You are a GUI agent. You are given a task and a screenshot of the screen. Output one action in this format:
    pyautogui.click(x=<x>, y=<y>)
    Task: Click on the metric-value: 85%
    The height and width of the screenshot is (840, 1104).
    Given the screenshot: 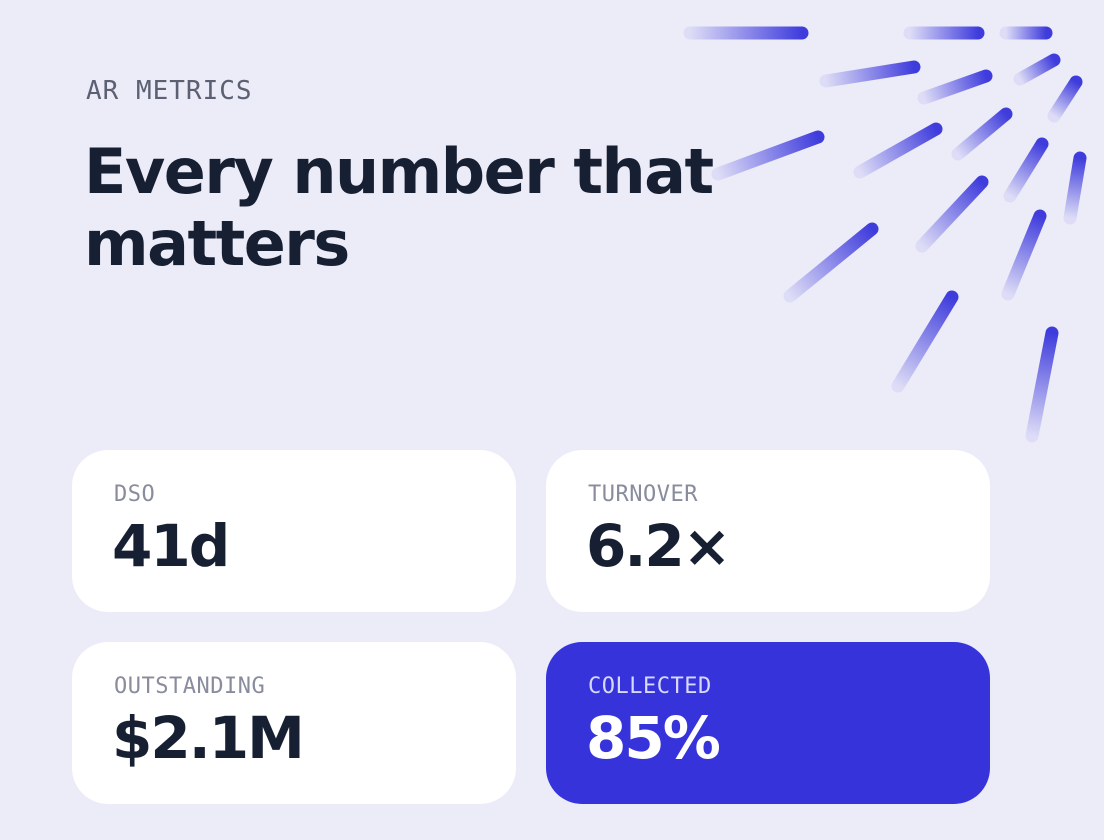 What is the action you would take?
    pyautogui.click(x=653, y=738)
    